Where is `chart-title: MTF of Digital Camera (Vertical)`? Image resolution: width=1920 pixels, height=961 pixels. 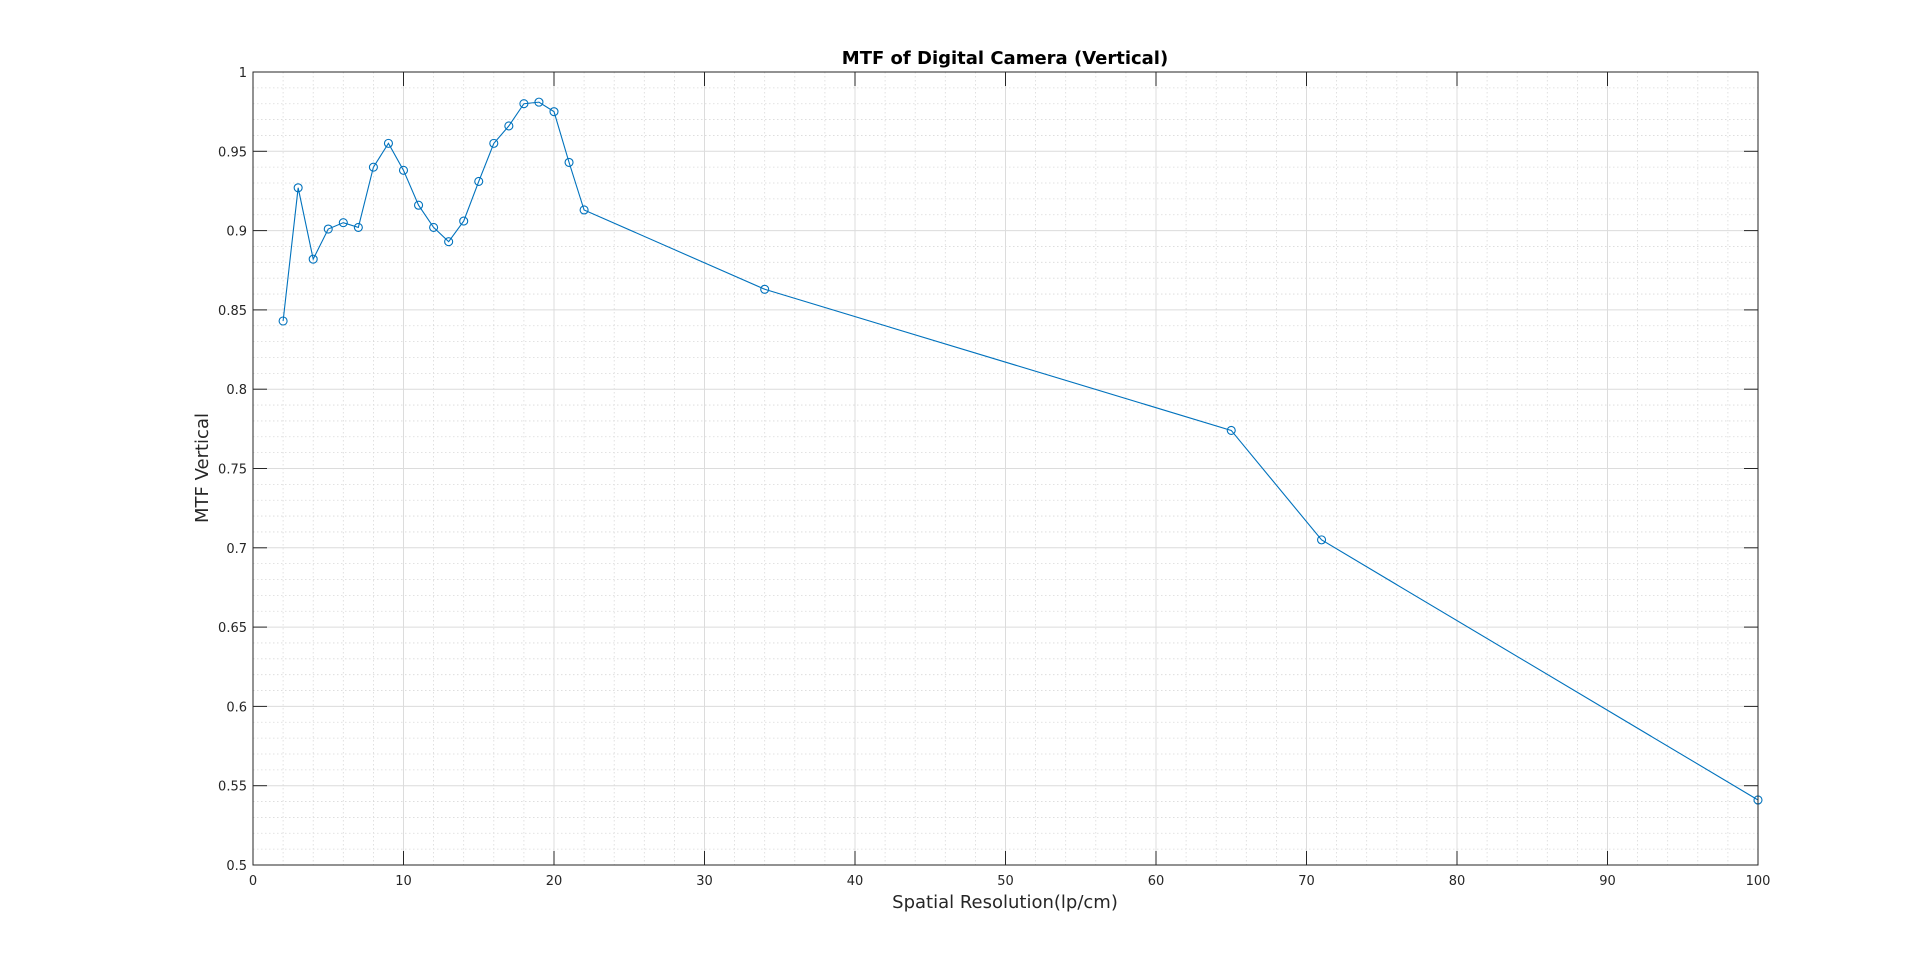
chart-title: MTF of Digital Camera (Vertical) is located at coordinates (1005, 58).